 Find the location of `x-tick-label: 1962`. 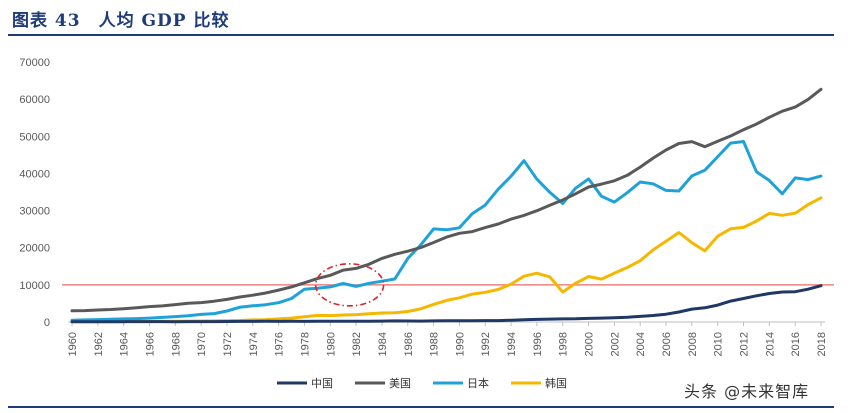

x-tick-label: 1962 is located at coordinates (99, 344).